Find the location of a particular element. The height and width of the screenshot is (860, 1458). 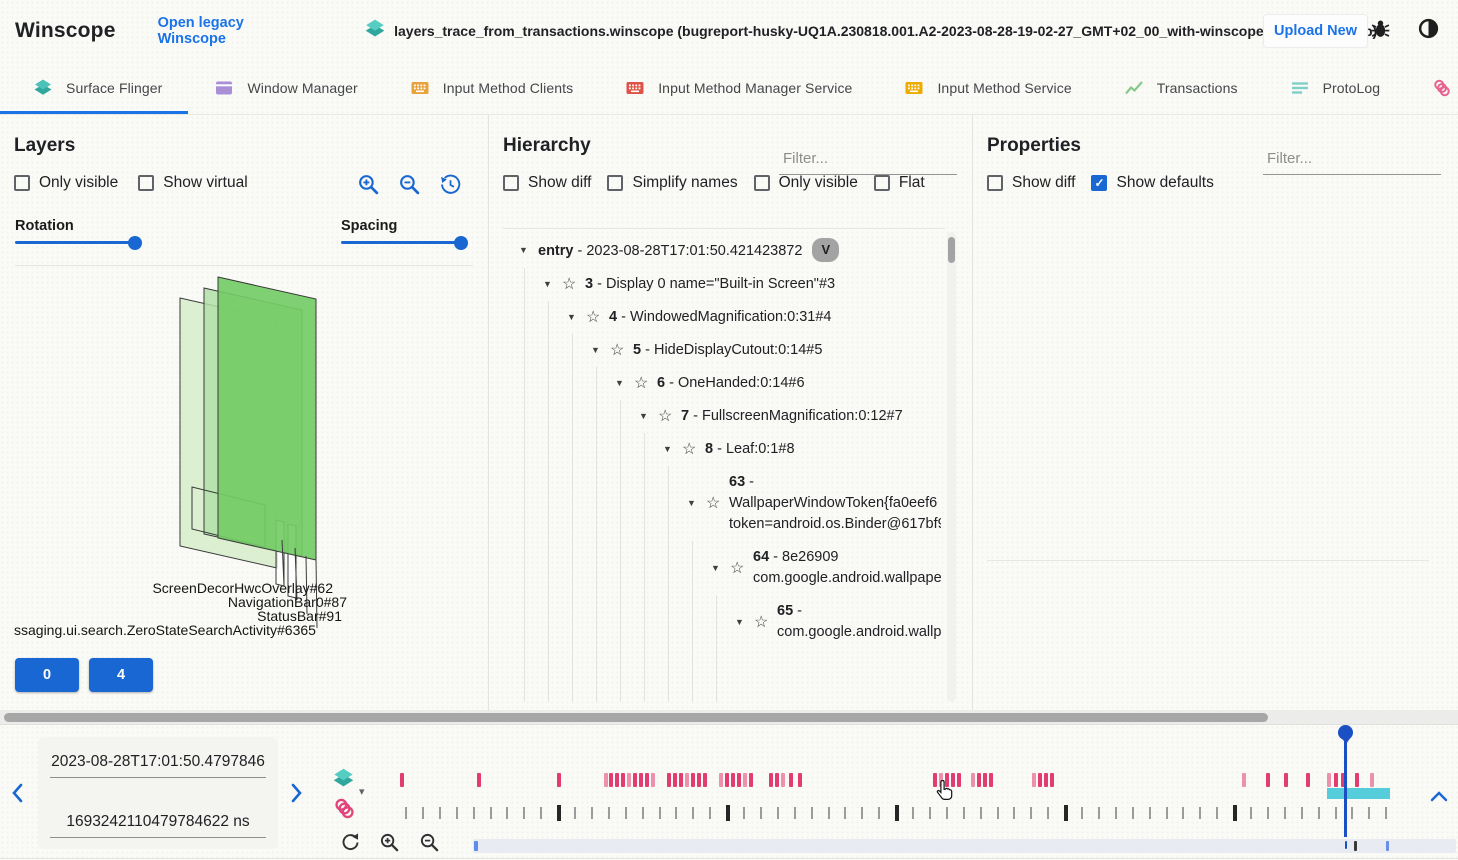

tree-node-8: ▼ ☆ 8 - Leaf:0:1#8 is located at coordinates (722, 449).